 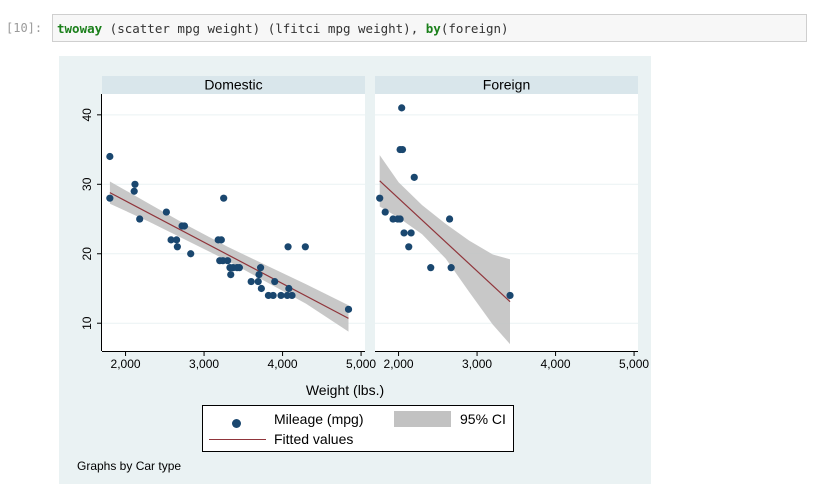 I want to click on panel-title: Foreign, so click(x=506, y=85).